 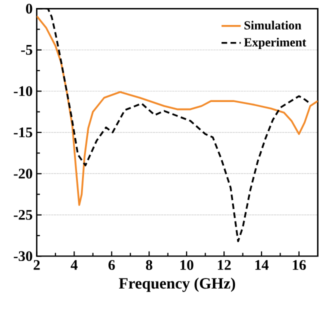 I want to click on legend-label: Simulation, so click(x=273, y=25).